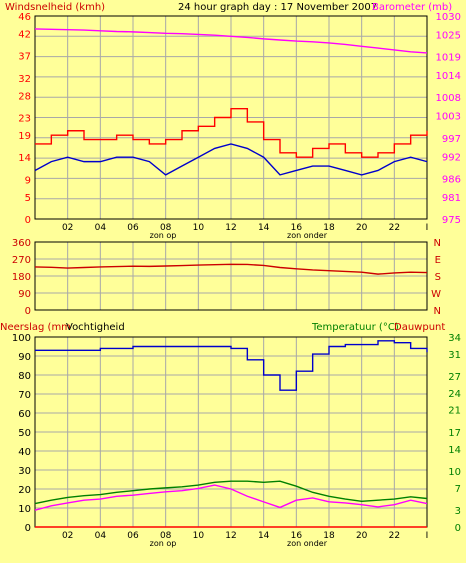  What do you see at coordinates (24, 35) in the screenshot?
I see `y-tick-left: 42` at bounding box center [24, 35].